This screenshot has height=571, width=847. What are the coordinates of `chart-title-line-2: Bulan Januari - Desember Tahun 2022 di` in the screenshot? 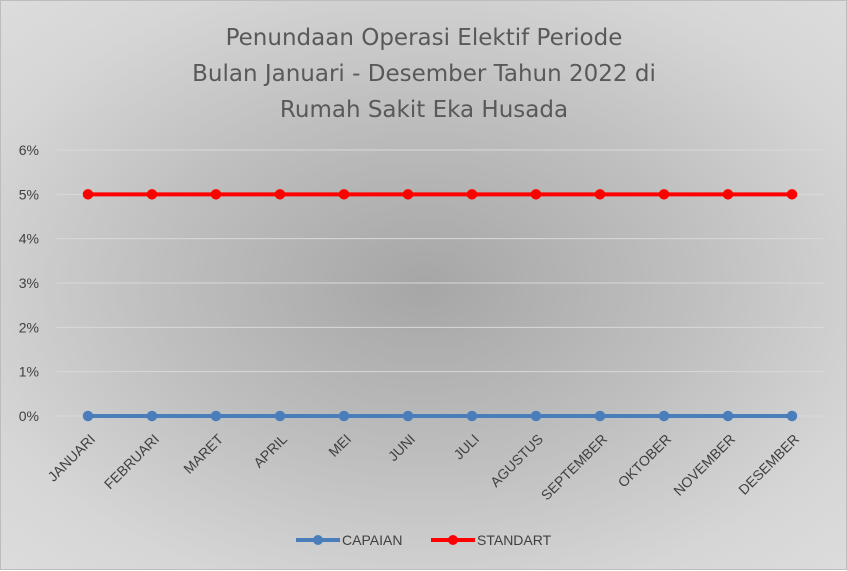 It's located at (424, 74).